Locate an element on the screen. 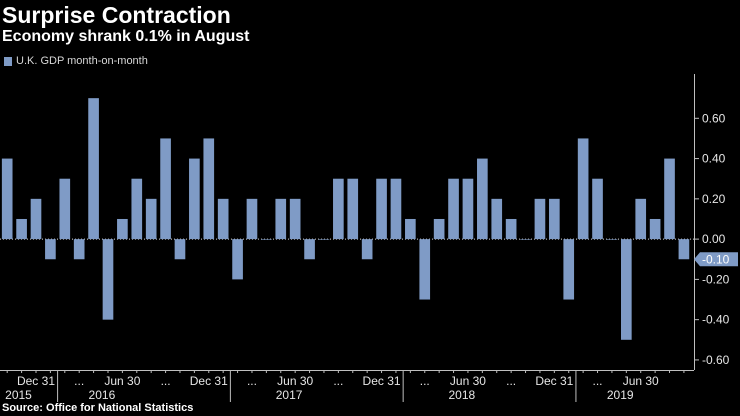 The height and width of the screenshot is (416, 740). year-label: 2015 is located at coordinates (18, 395).